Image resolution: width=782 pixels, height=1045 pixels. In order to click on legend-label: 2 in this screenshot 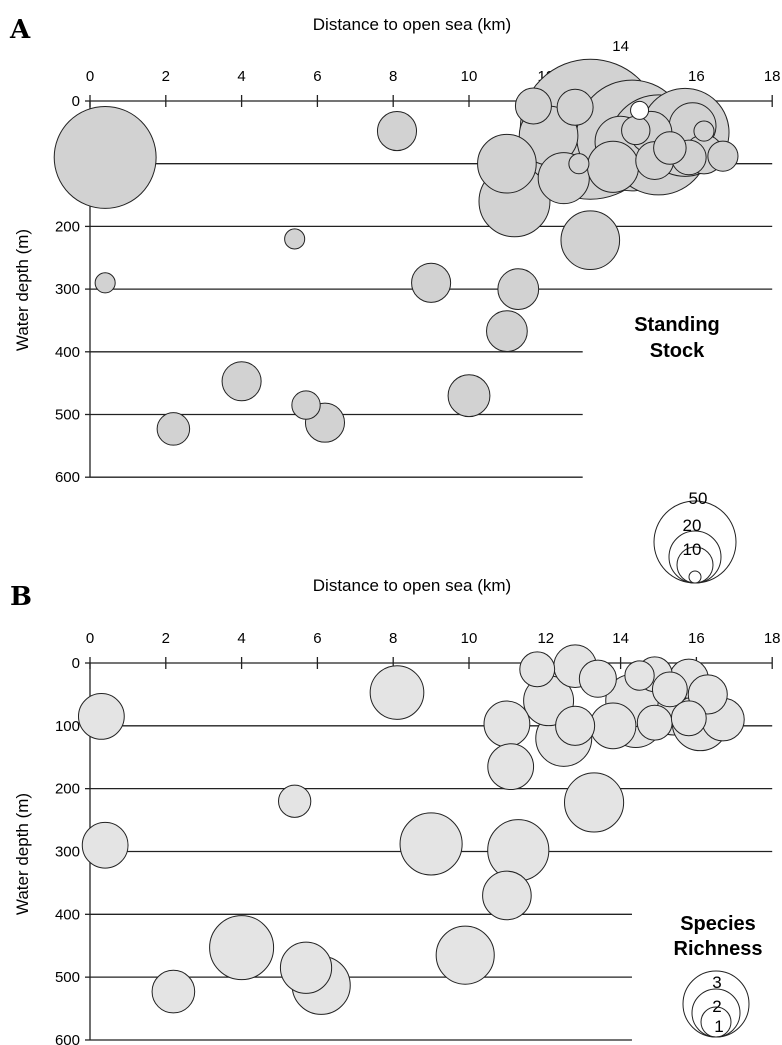, I will do `click(716, 1006)`.